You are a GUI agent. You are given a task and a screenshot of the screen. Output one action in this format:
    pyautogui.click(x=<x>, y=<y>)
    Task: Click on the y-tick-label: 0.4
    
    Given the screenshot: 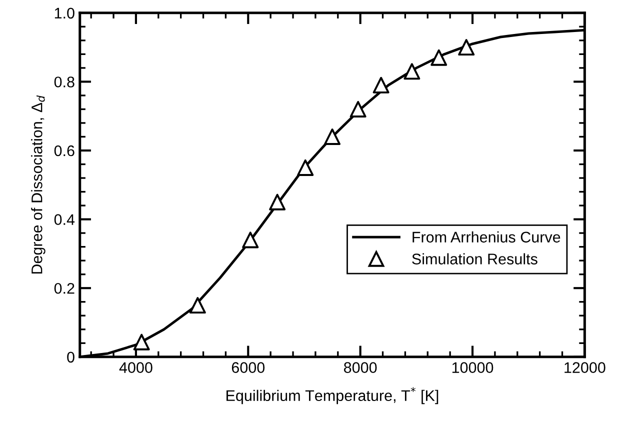 What is the action you would take?
    pyautogui.click(x=64, y=219)
    